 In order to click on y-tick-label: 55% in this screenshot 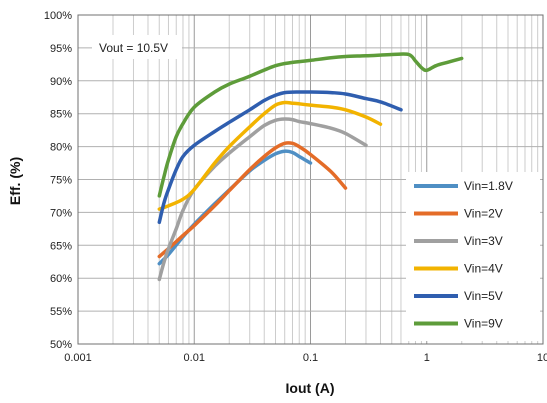, I will do `click(61, 312)`.